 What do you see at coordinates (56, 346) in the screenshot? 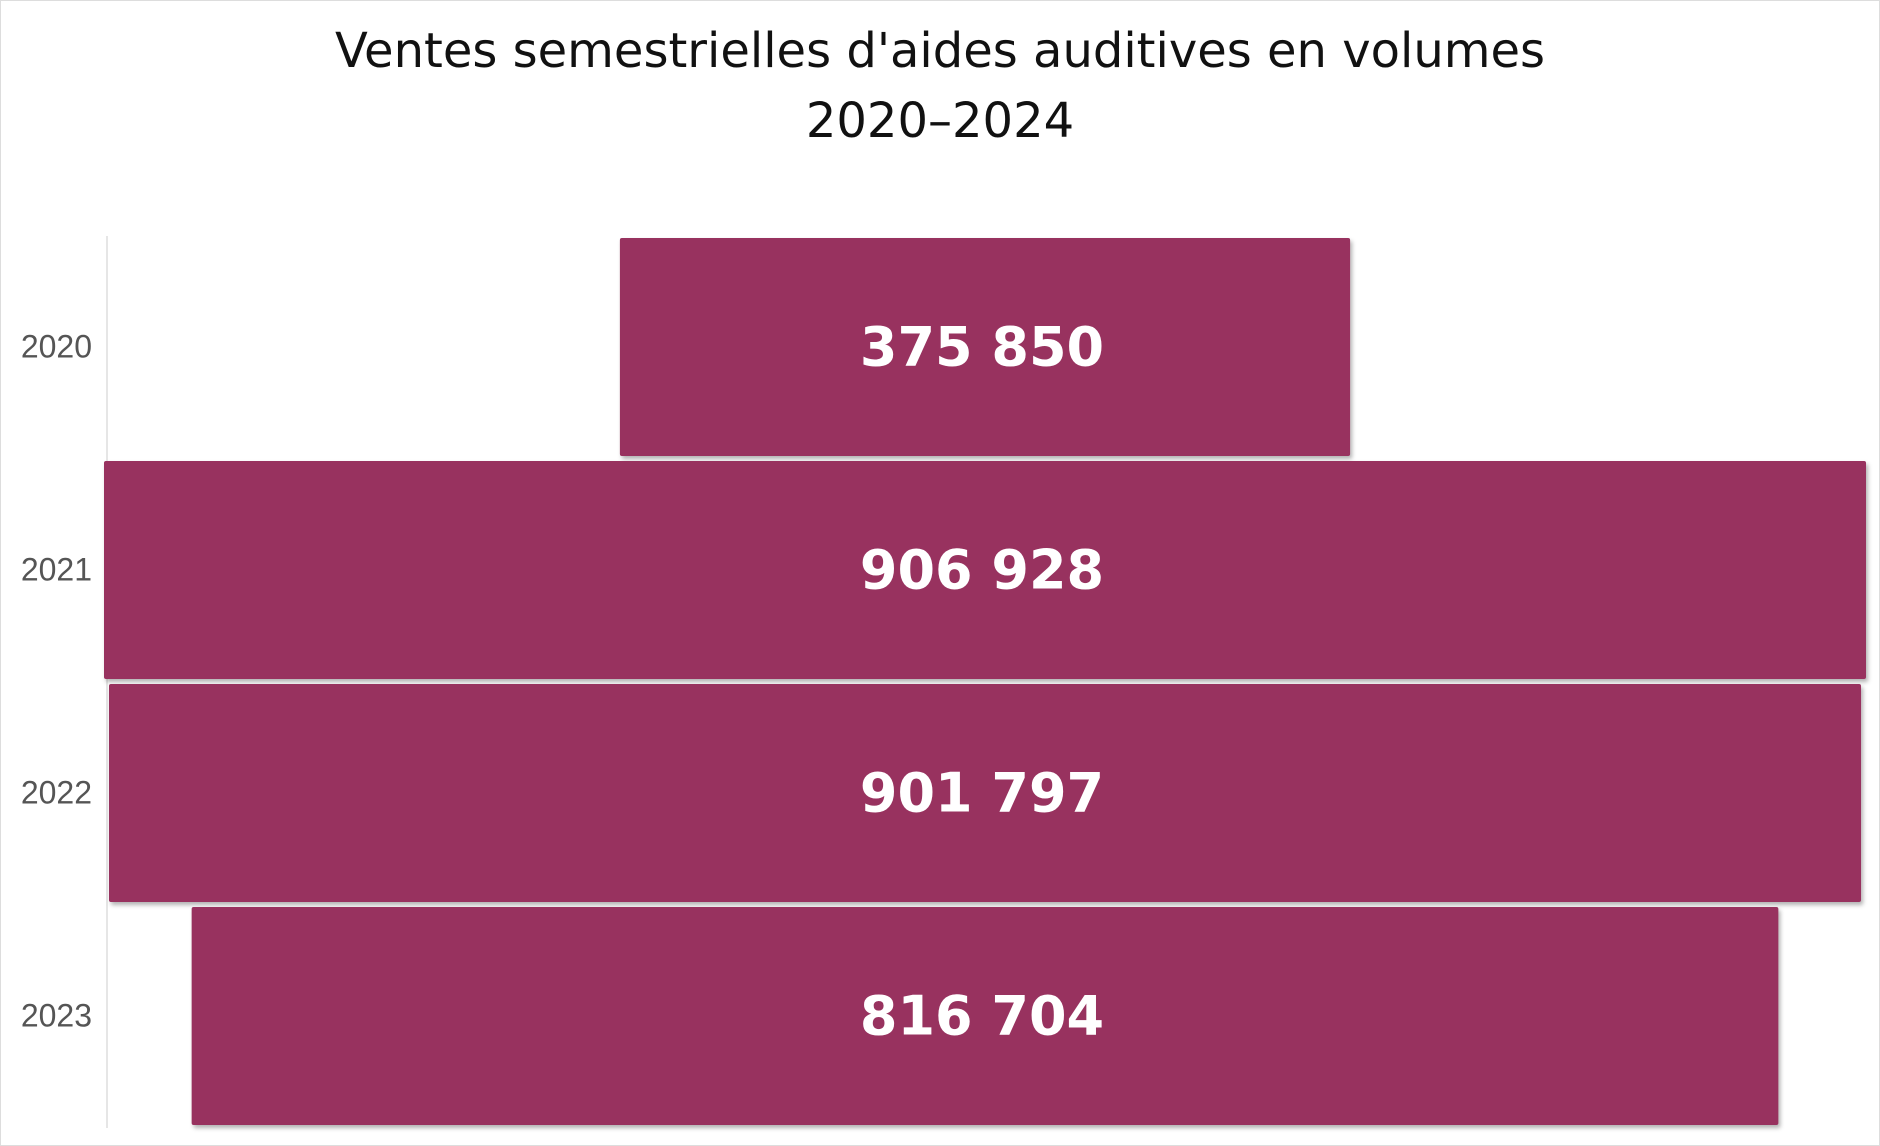
I see `category-label: 2020` at bounding box center [56, 346].